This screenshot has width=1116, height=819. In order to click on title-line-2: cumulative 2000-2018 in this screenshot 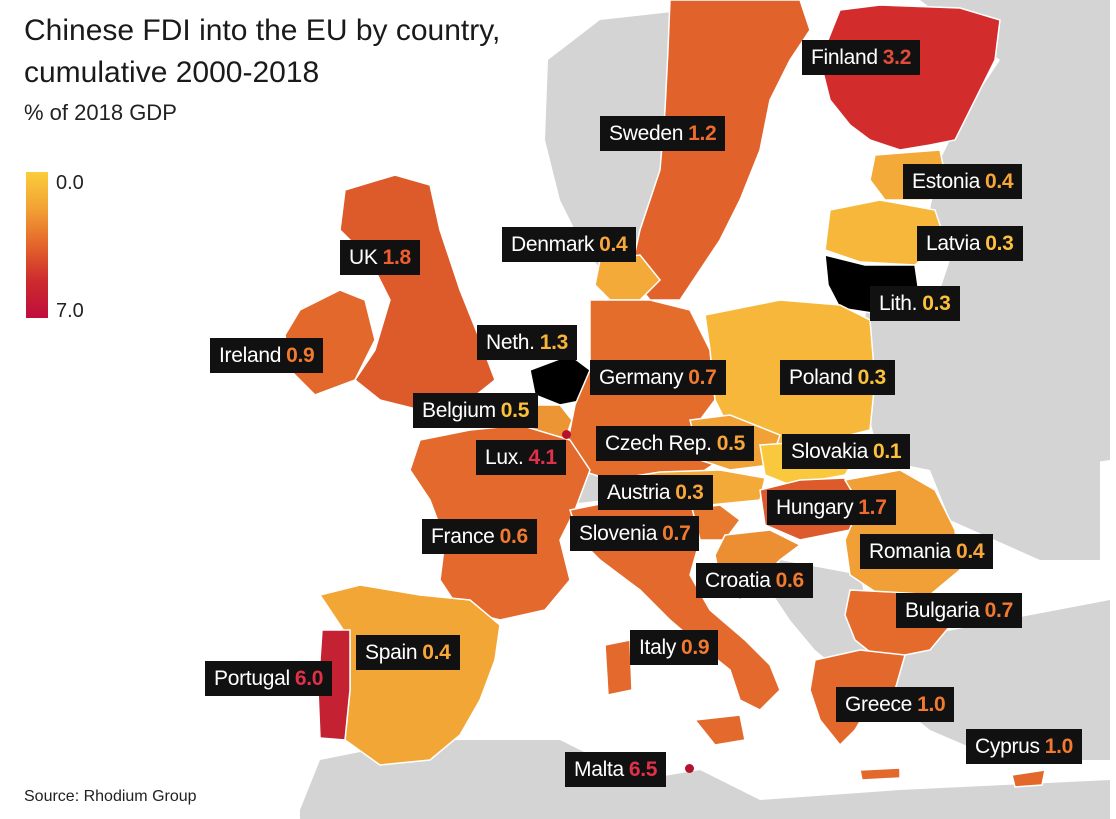, I will do `click(172, 72)`.